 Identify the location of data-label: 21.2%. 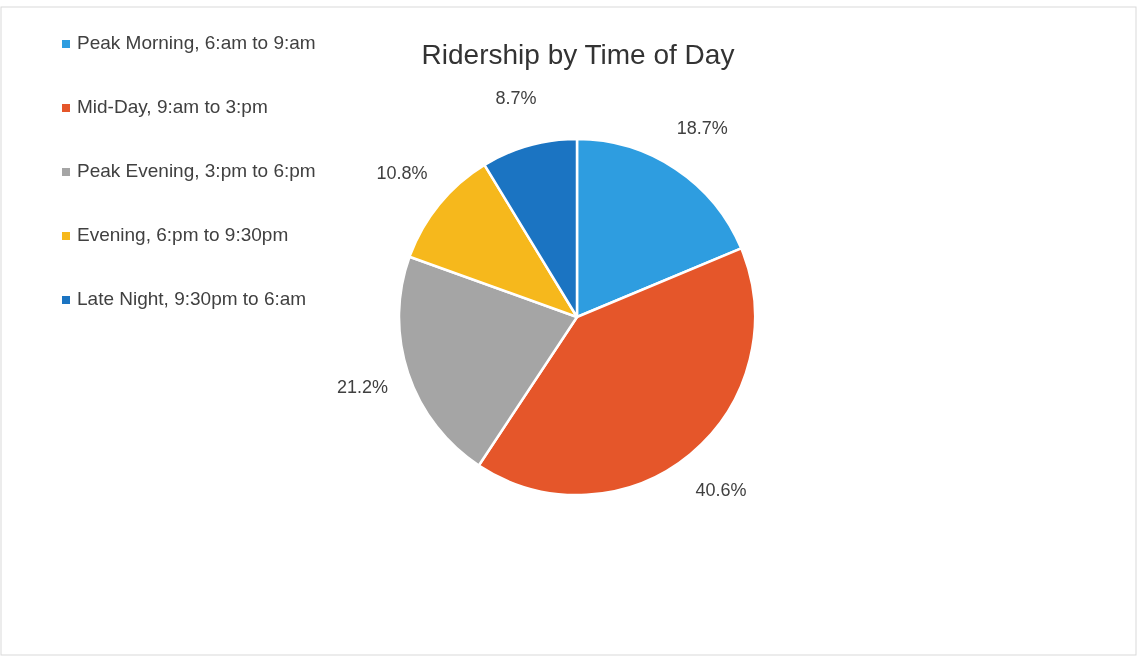
(362, 386).